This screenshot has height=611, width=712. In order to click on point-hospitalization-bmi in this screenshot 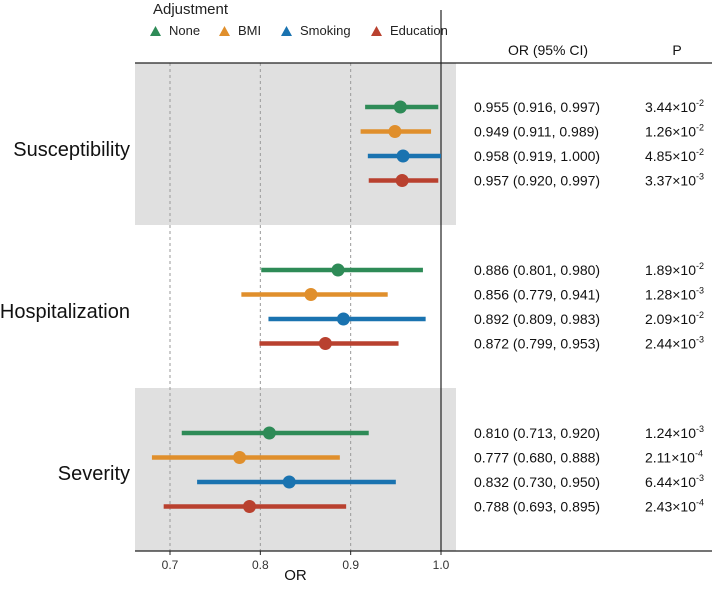, I will do `click(311, 294)`.